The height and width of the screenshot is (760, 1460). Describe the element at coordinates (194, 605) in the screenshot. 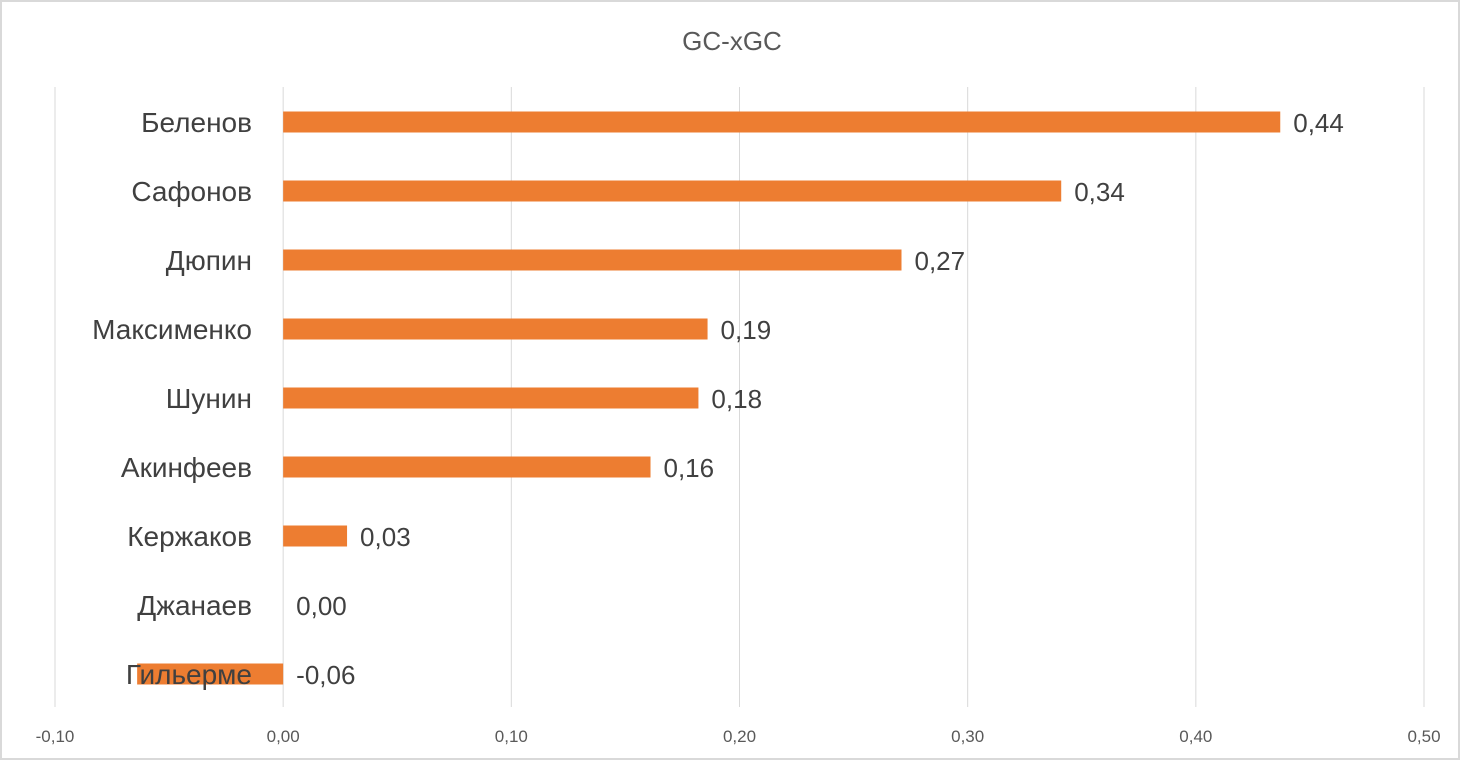

I see `category-label: Джанаев` at that location.